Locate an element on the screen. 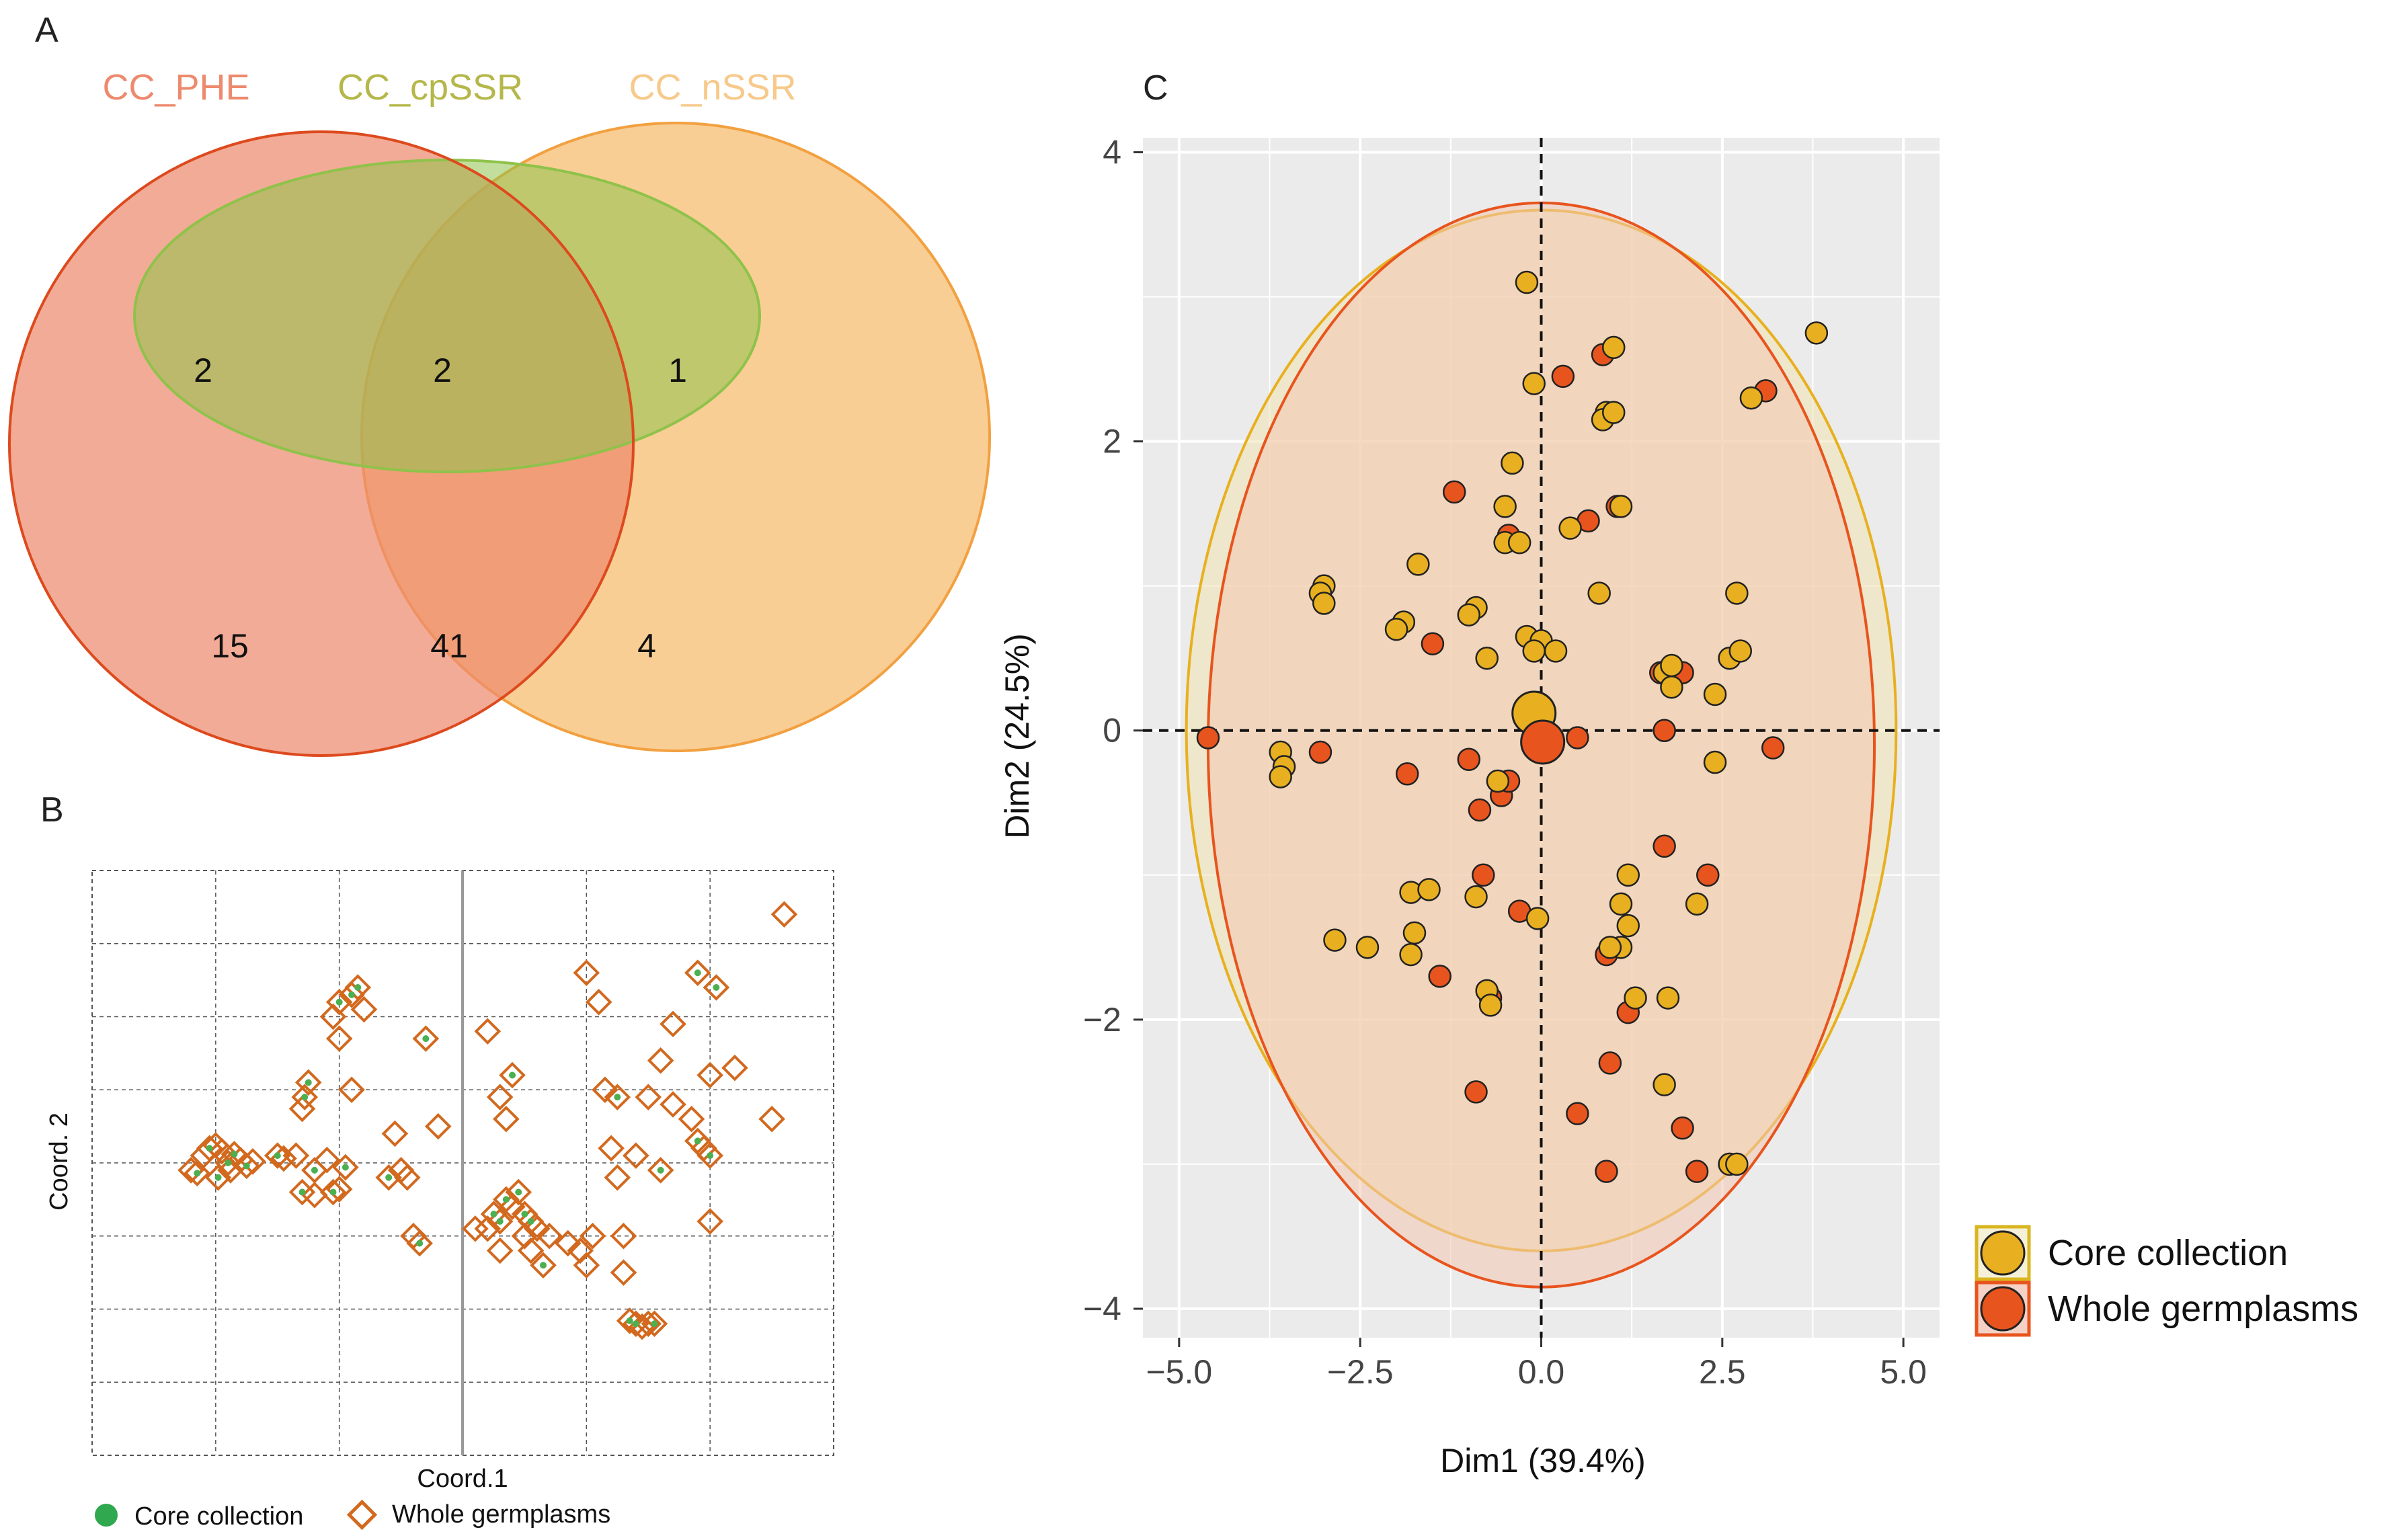 This screenshot has height=1540, width=2388. pcoa-legend-whole-label: Whole germplasms is located at coordinates (501, 1515).